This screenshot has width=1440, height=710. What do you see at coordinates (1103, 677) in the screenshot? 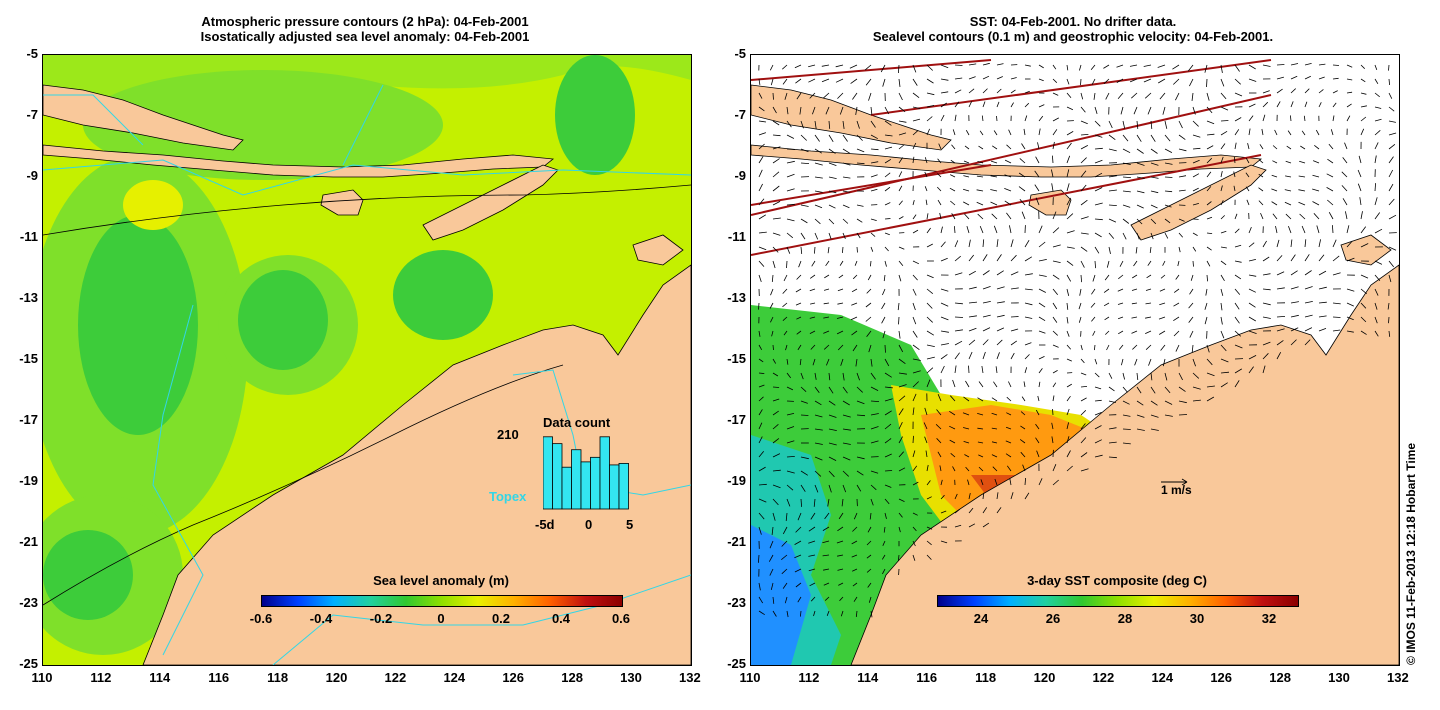
I see `x-tick-label: 122` at bounding box center [1103, 677].